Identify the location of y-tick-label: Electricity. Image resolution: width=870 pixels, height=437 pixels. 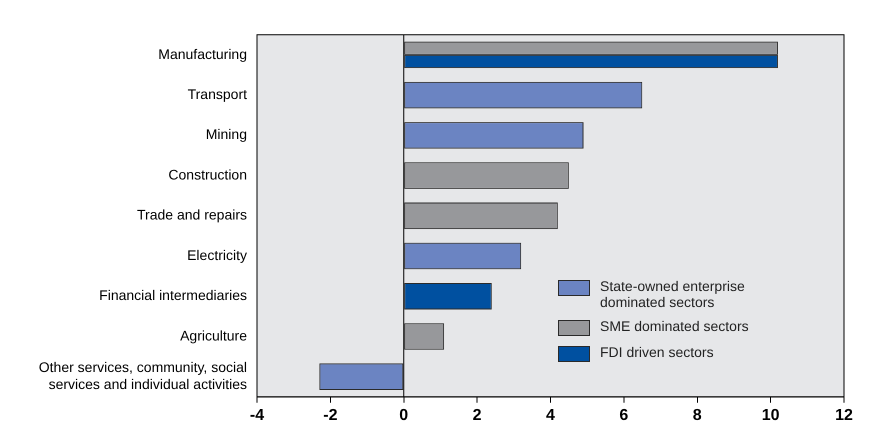
(217, 254).